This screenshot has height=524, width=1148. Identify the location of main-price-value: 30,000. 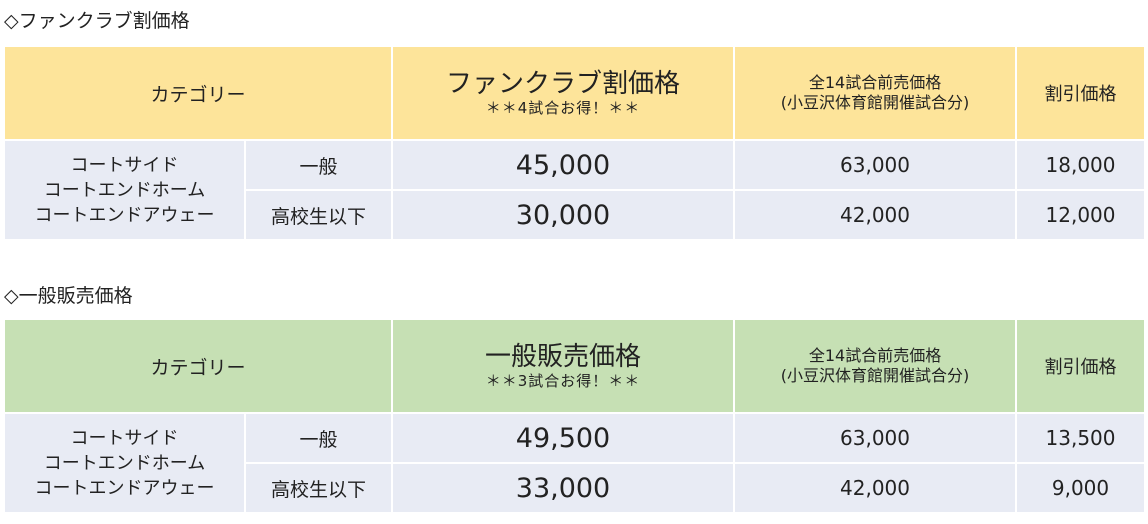
(563, 215).